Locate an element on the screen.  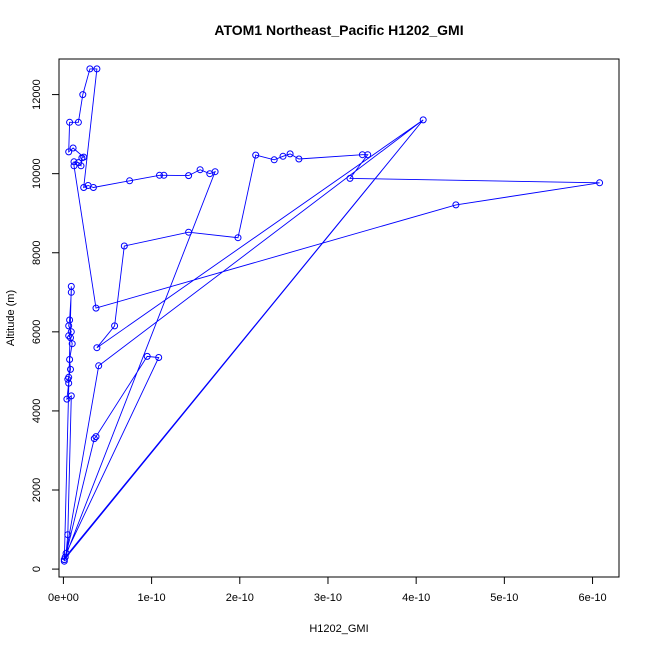
x-tick-label: 6e-10 is located at coordinates (592, 598).